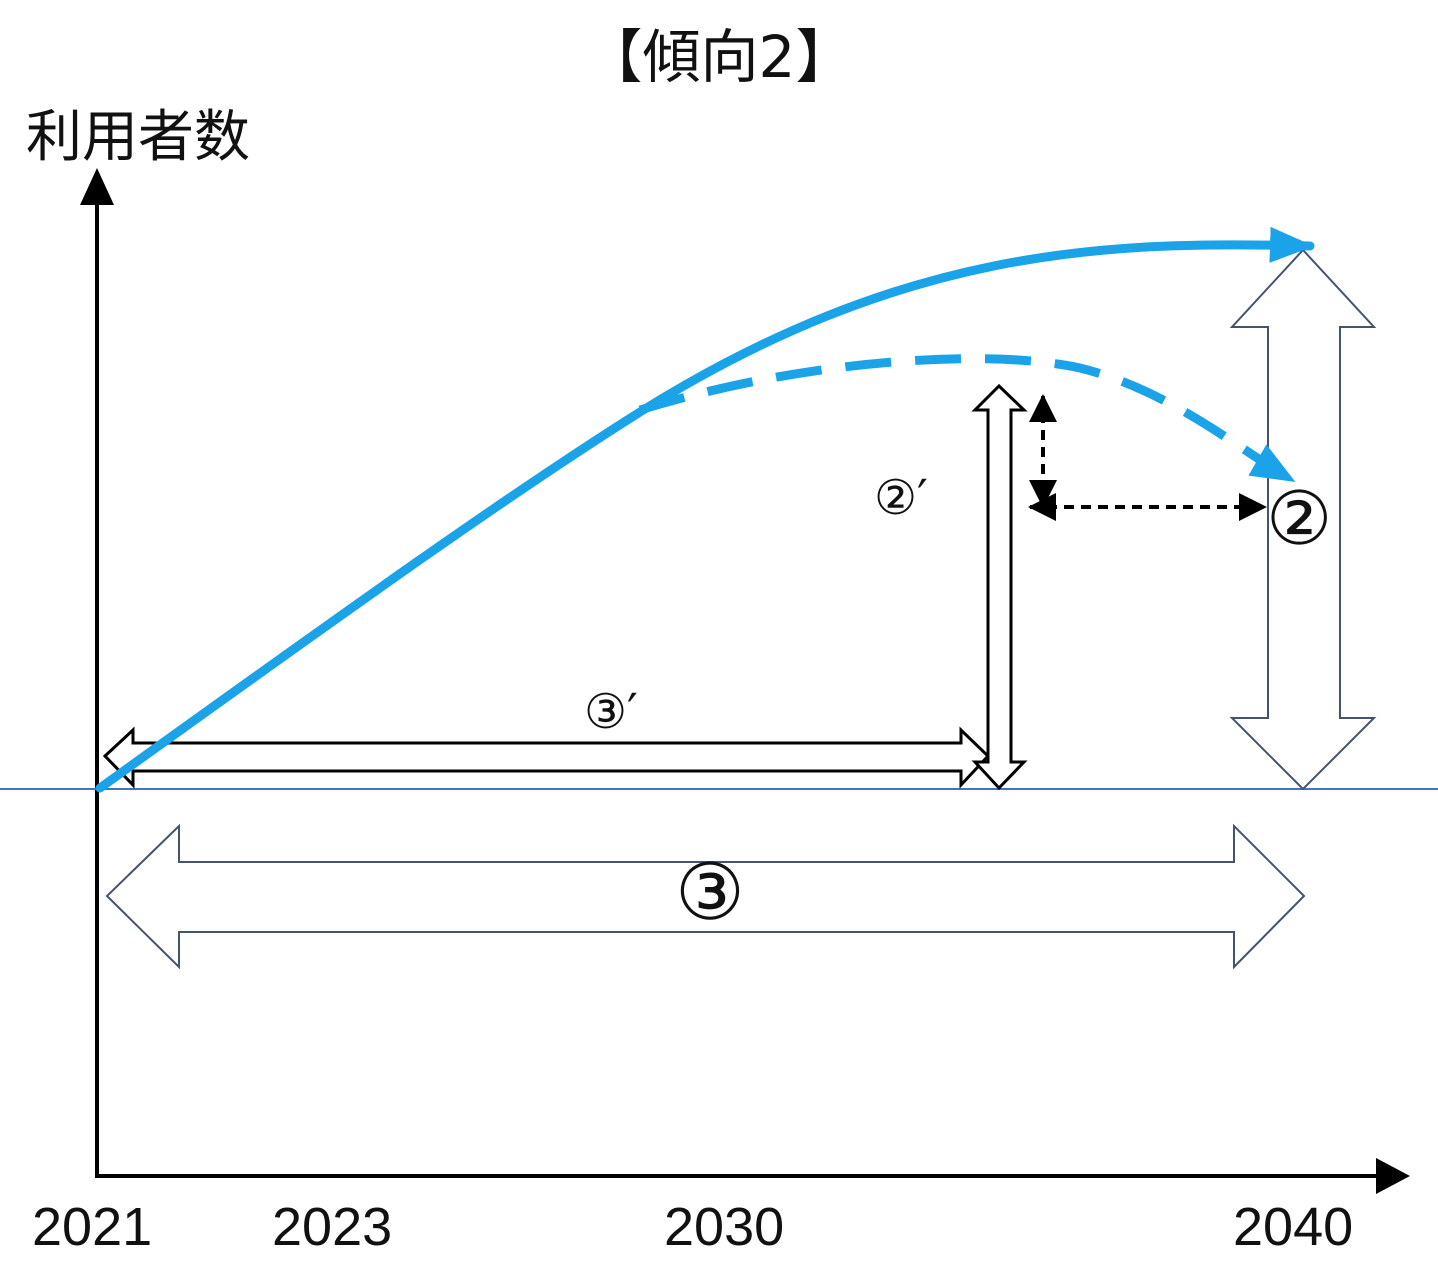 This screenshot has height=1288, width=1438. What do you see at coordinates (546, 757) in the screenshot?
I see `range-3-prime-arrow` at bounding box center [546, 757].